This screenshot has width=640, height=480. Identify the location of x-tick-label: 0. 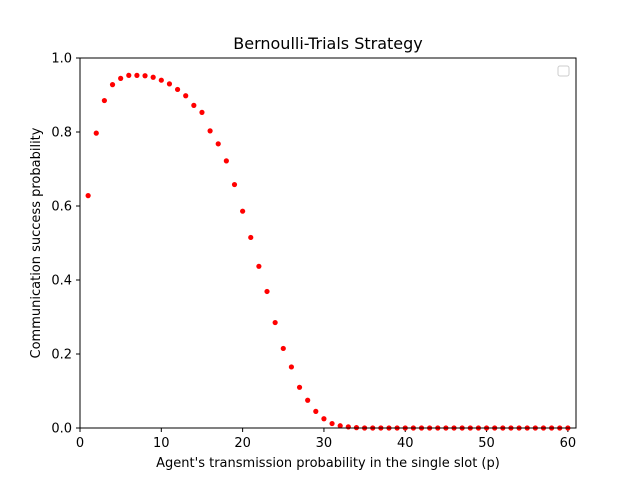
(80, 443).